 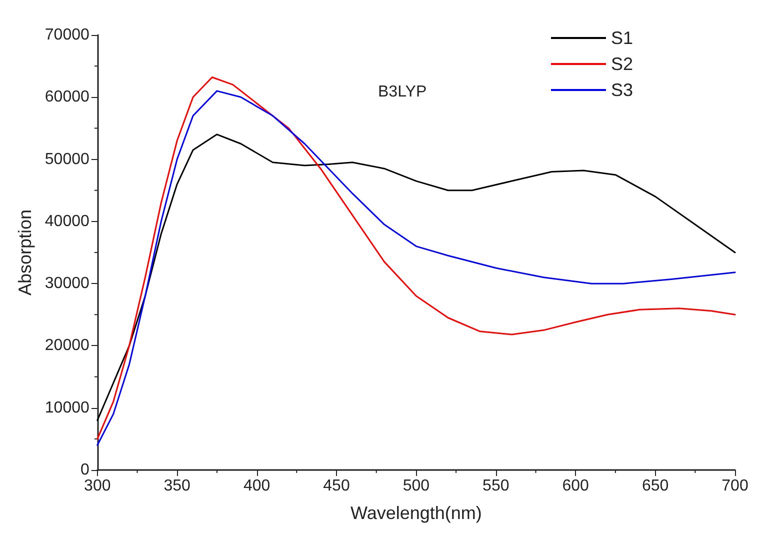 What do you see at coordinates (576, 486) in the screenshot?
I see `x-tick-label: 600` at bounding box center [576, 486].